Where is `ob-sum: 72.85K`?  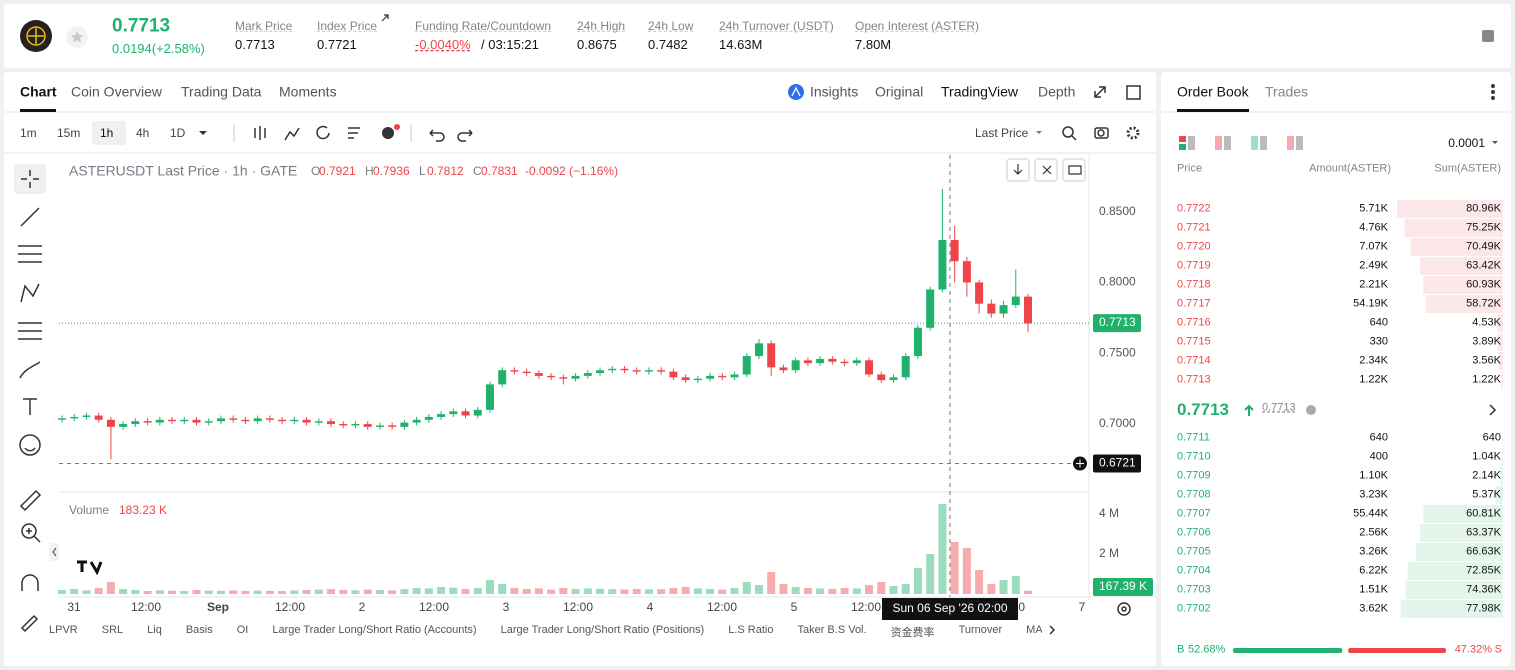
ob-sum: 72.85K is located at coordinates (1483, 570).